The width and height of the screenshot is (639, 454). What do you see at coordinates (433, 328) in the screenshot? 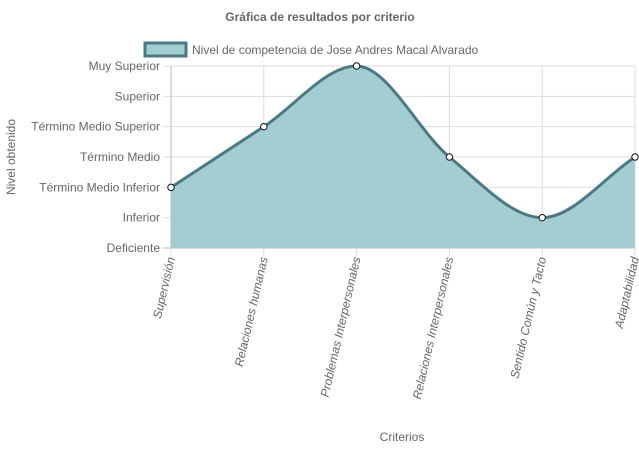
I see `x-tick-label: Relaciones Interpersonales` at bounding box center [433, 328].